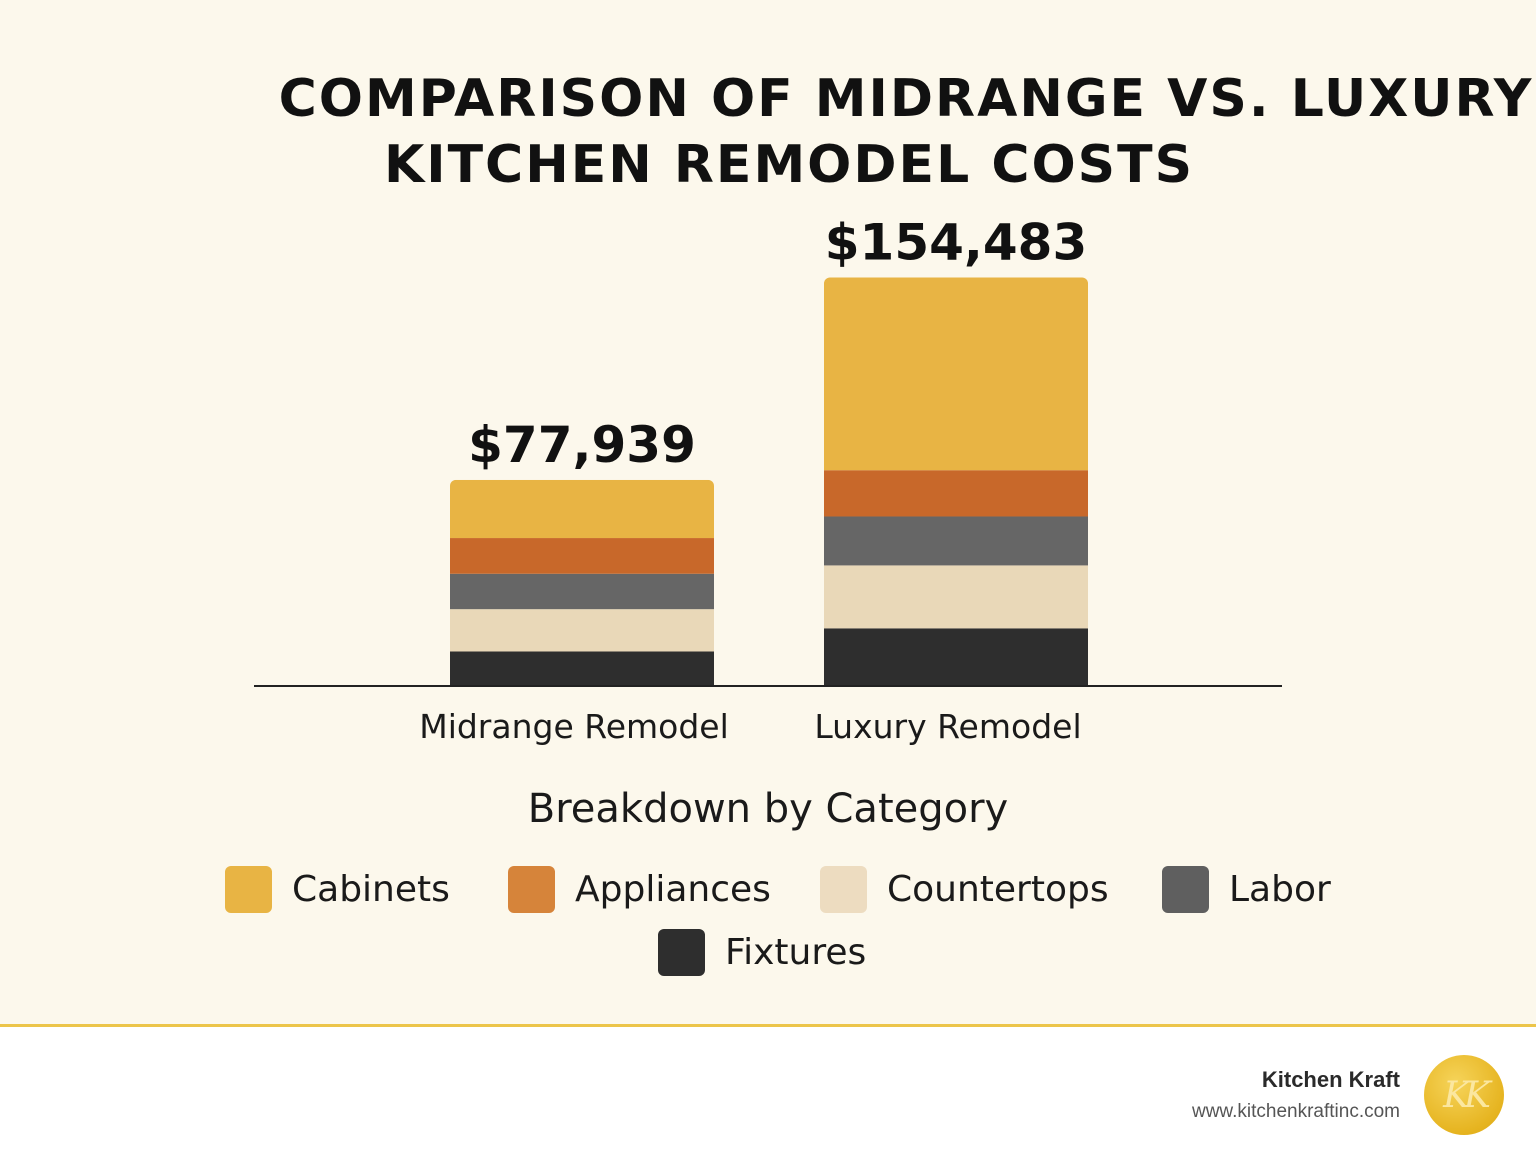 The width and height of the screenshot is (1536, 1157). What do you see at coordinates (681, 952) in the screenshot?
I see `legend-swatch-fixtures` at bounding box center [681, 952].